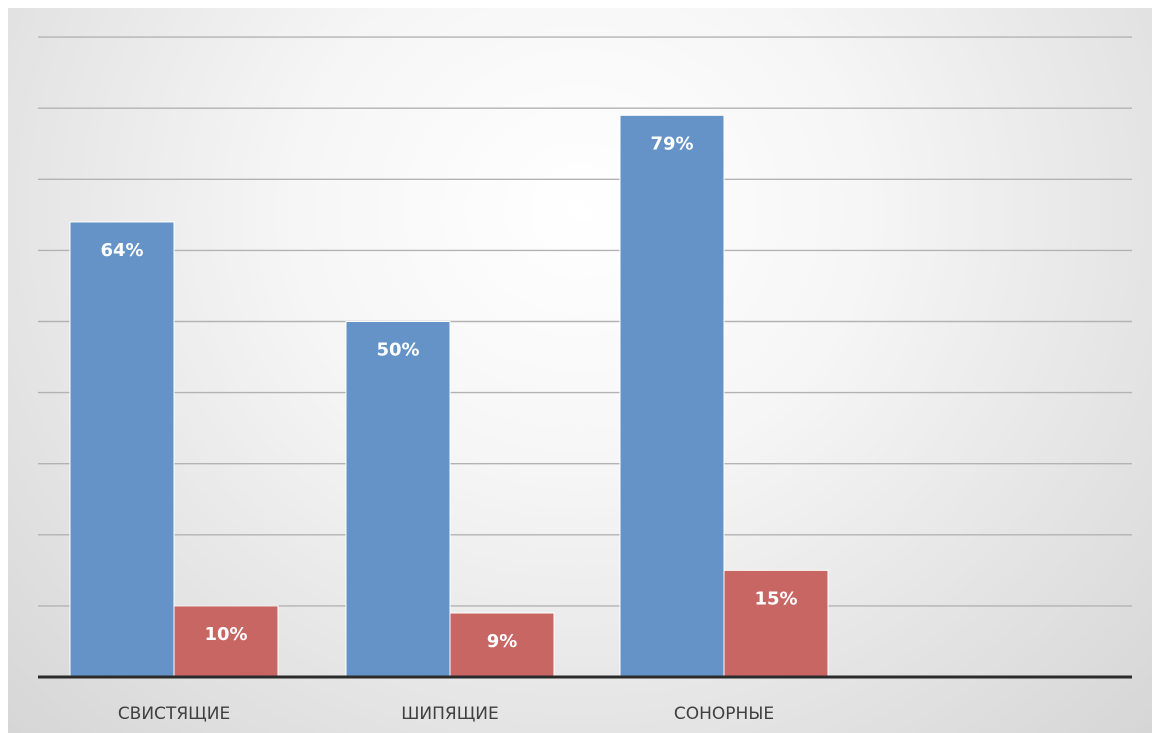  Describe the element at coordinates (671, 143) in the screenshot. I see `data-label-1-3: 79%` at that location.